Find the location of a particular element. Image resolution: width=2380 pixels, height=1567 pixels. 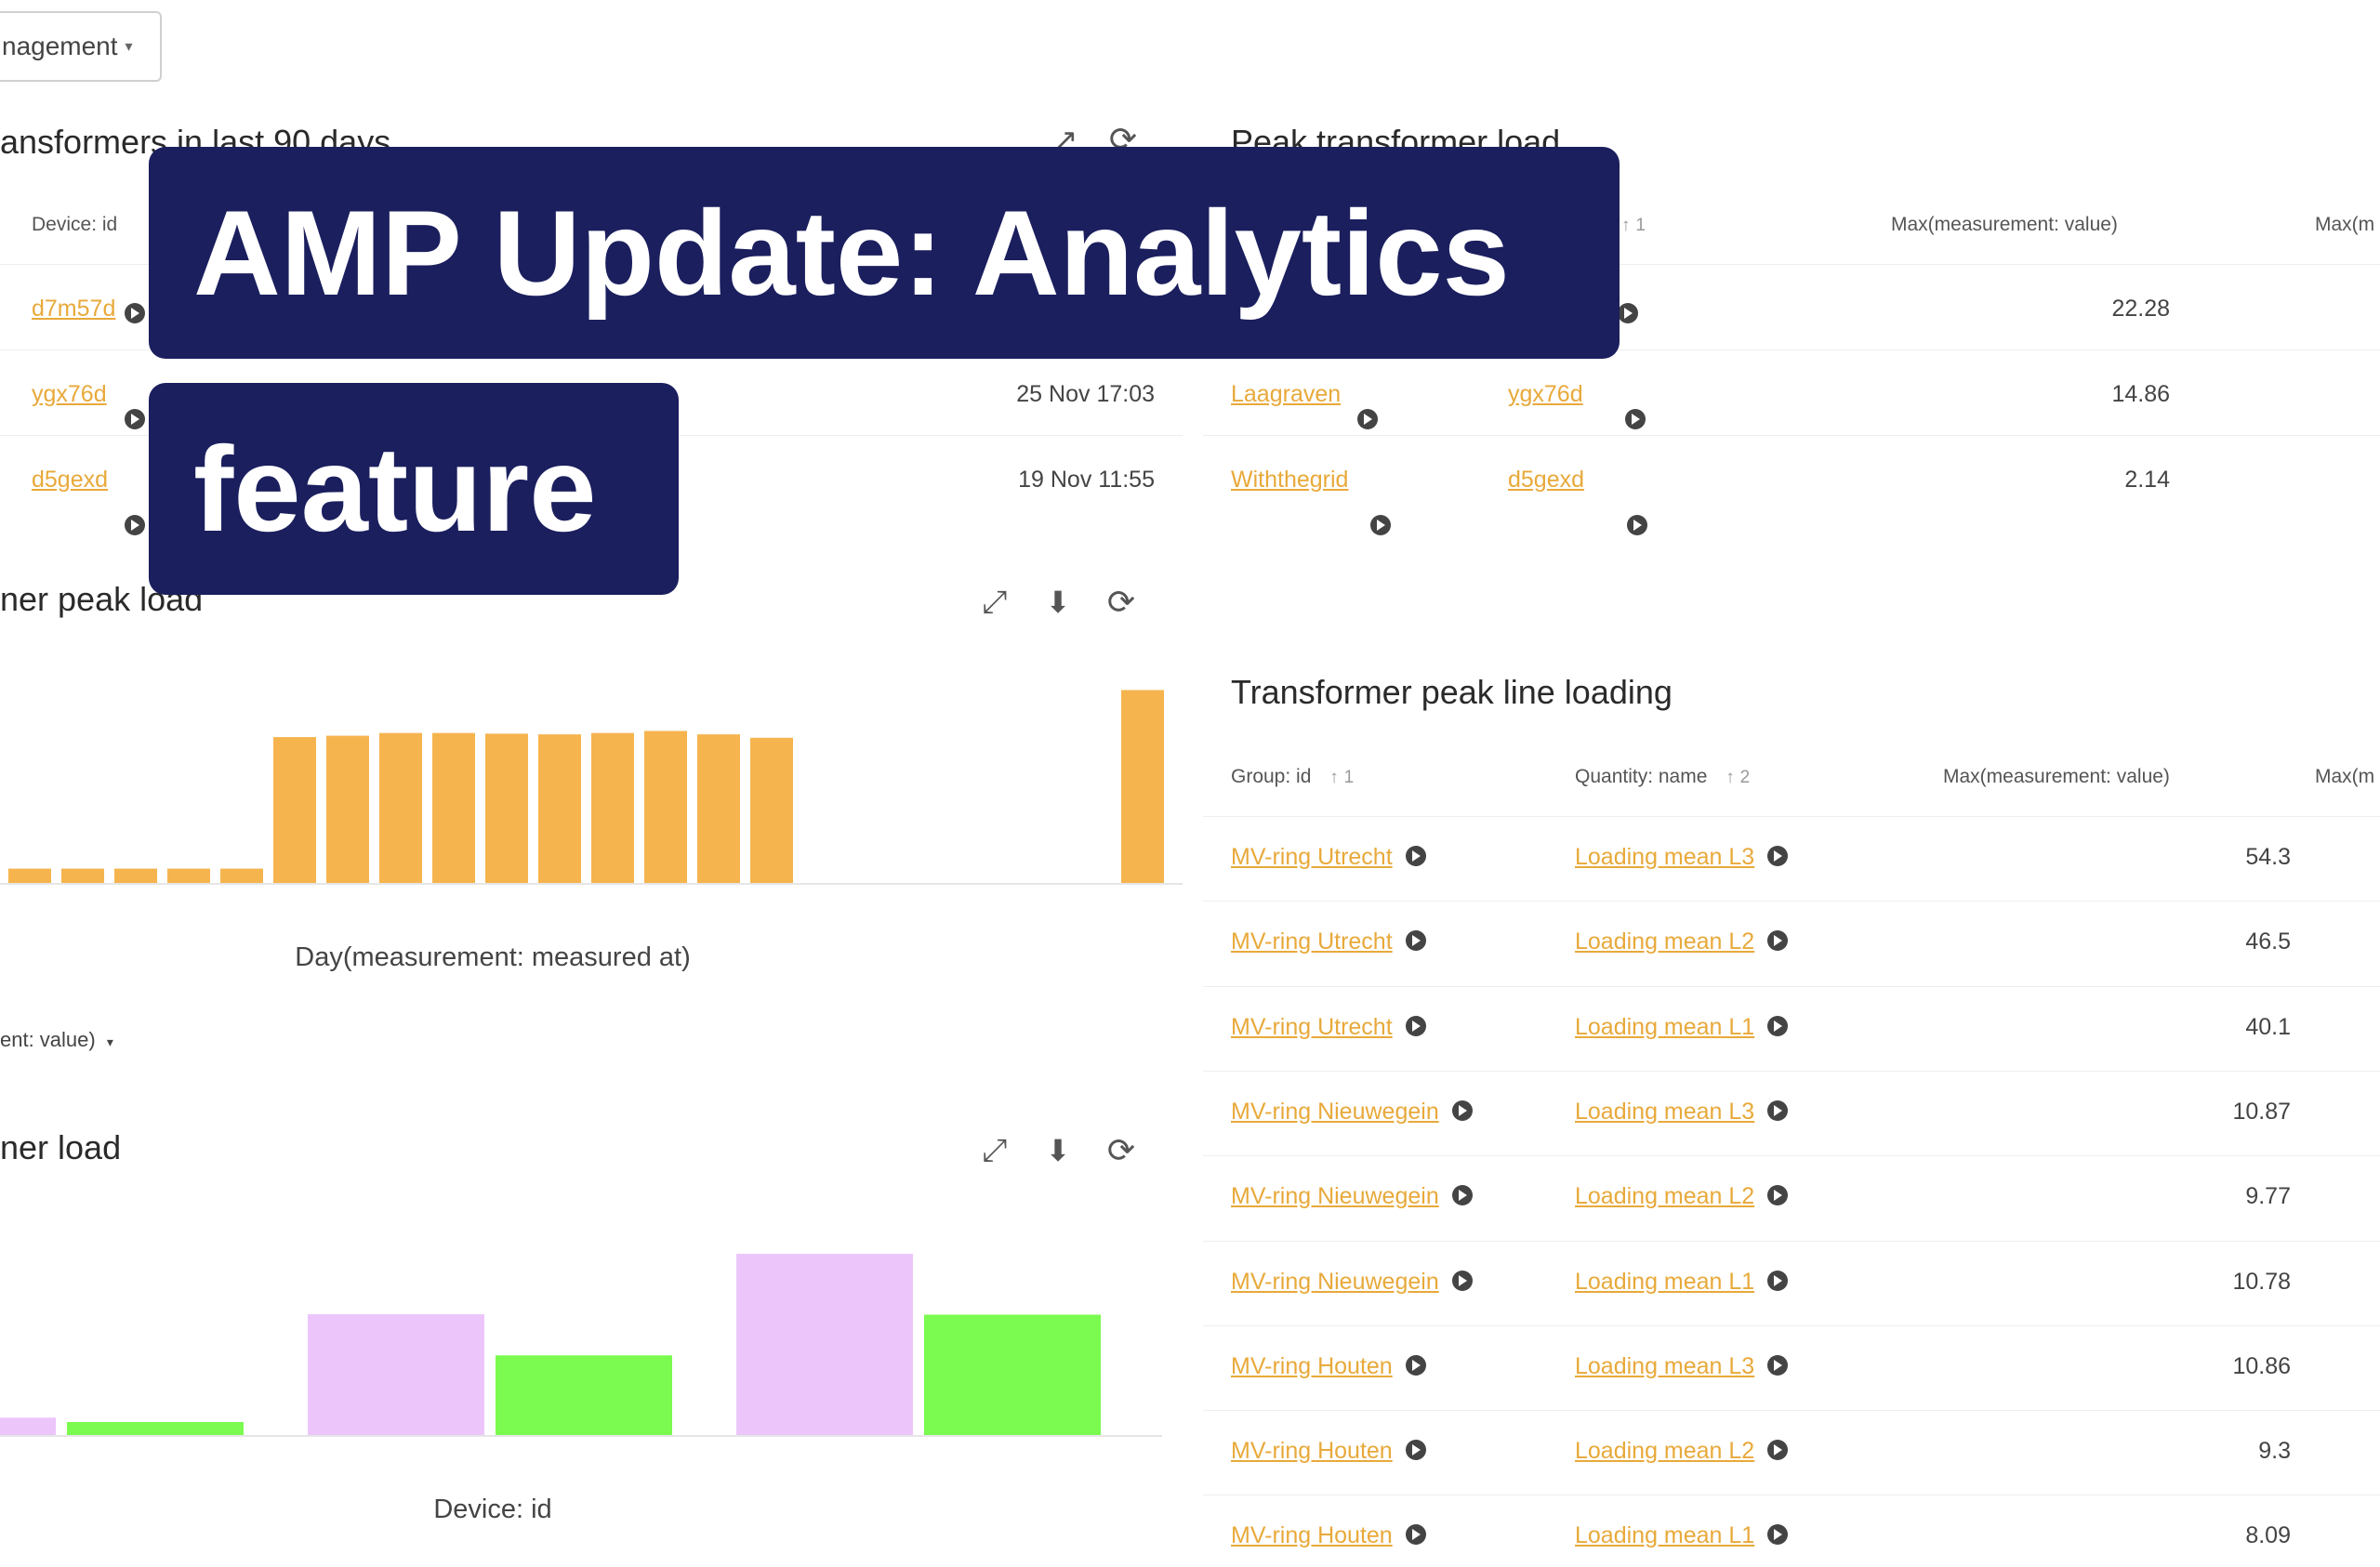

max-value: 9.77 is located at coordinates (2268, 1196).